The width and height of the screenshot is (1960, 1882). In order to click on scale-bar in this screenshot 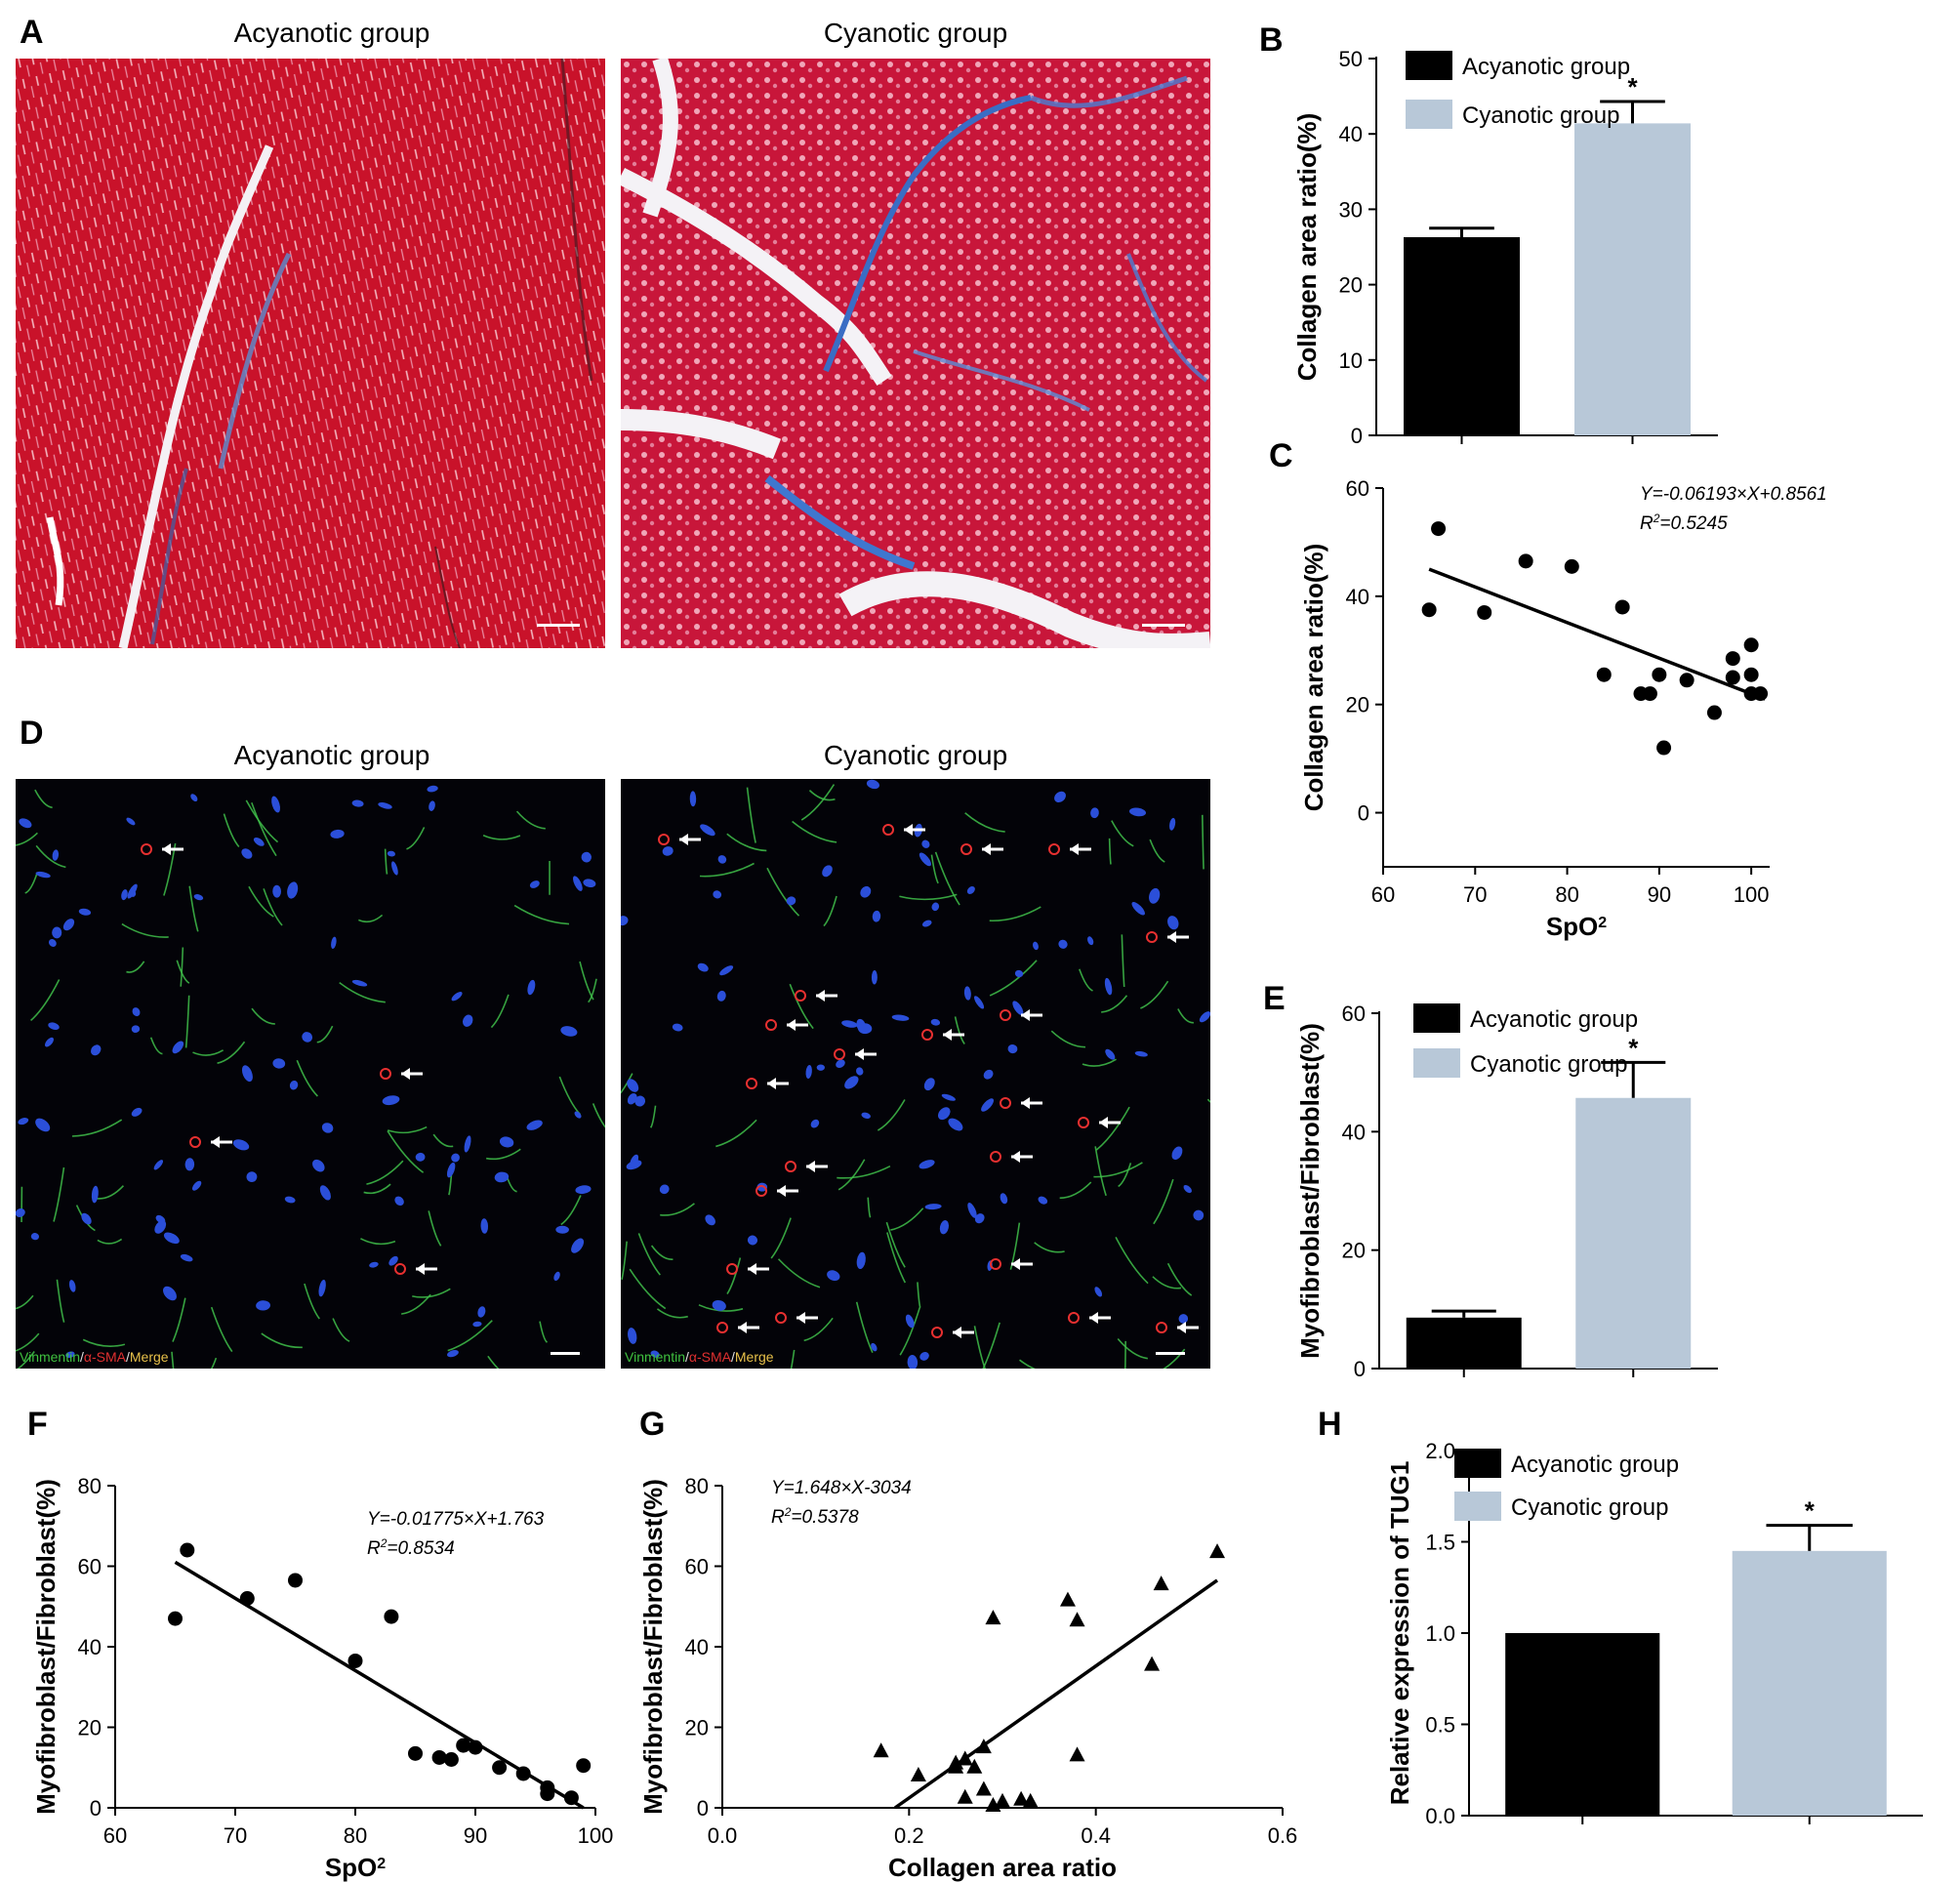, I will do `click(559, 625)`.